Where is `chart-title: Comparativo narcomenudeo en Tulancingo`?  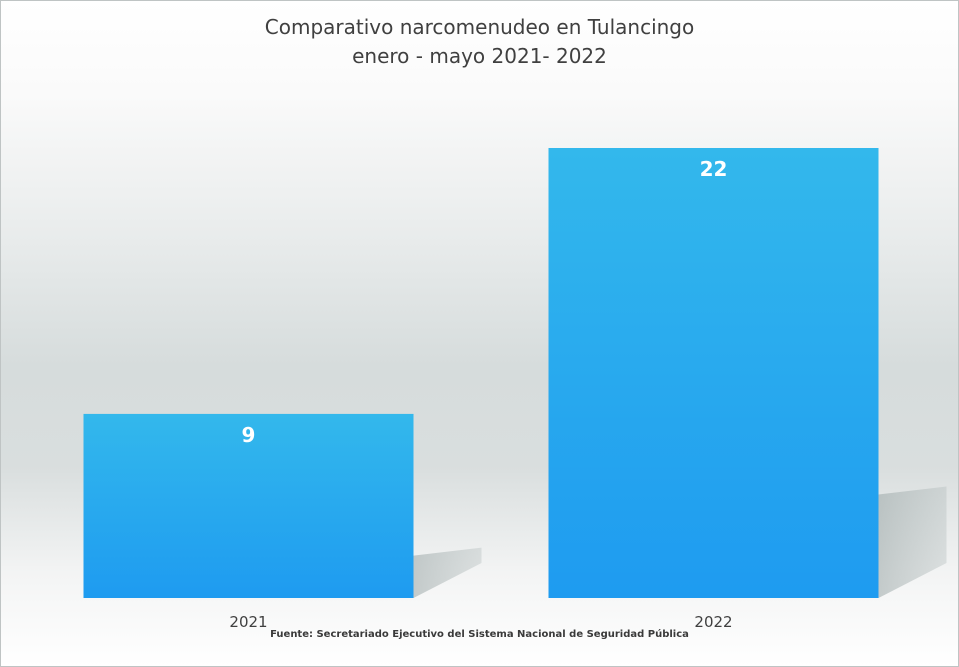
chart-title: Comparativo narcomenudeo en Tulancingo is located at coordinates (479, 27).